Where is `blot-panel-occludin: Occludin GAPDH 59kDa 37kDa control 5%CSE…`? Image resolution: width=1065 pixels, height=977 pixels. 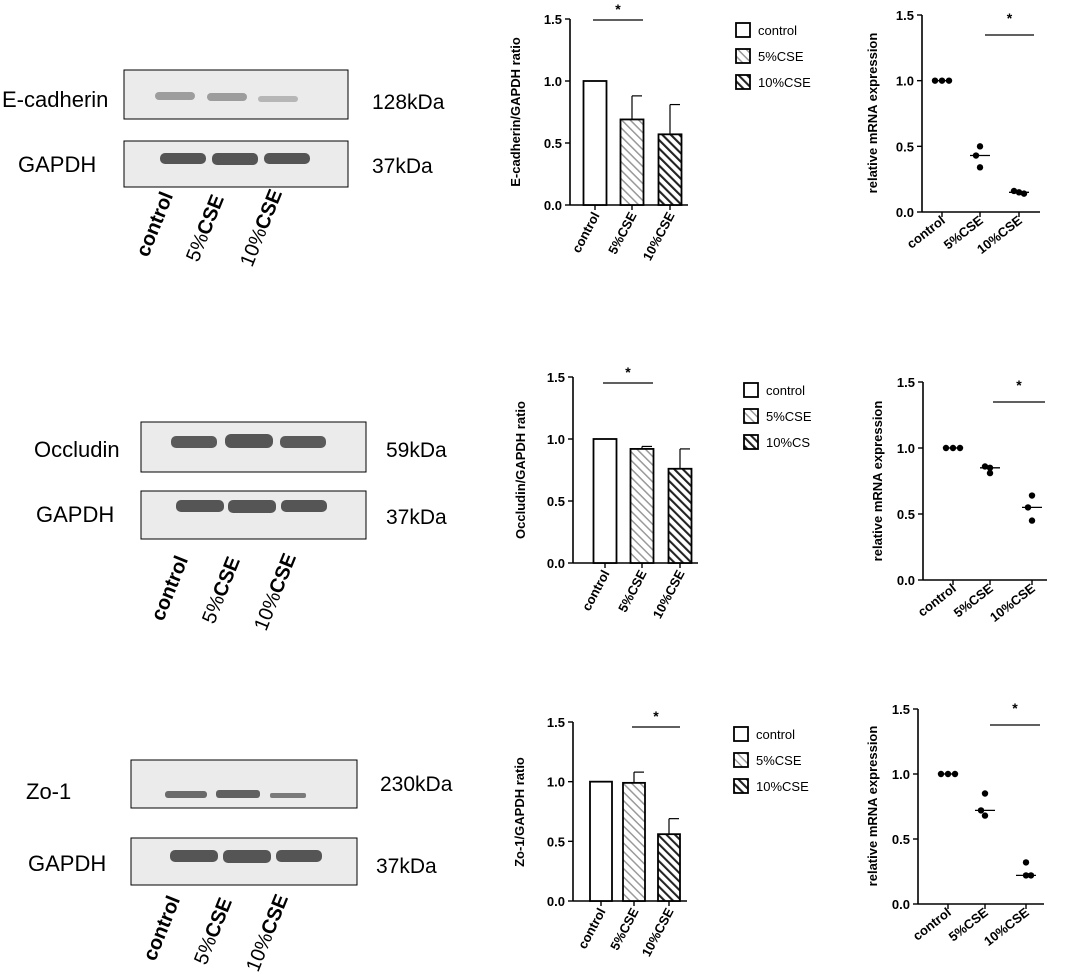
blot-panel-occludin: Occludin GAPDH 59kDa 37kDa control 5%CSE… is located at coordinates (240, 527).